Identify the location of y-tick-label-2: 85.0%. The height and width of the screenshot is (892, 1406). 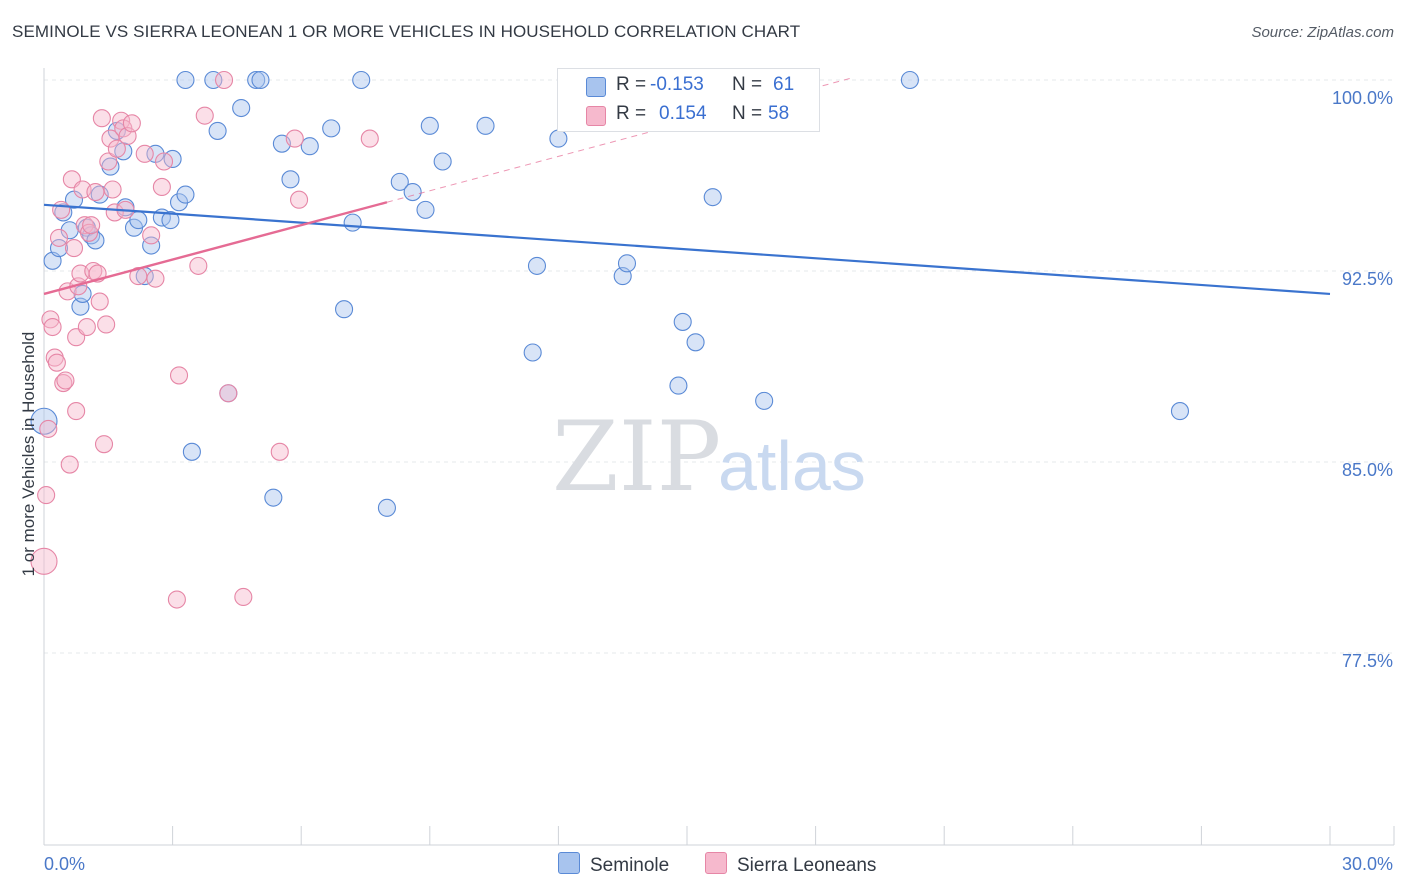
(1367, 470).